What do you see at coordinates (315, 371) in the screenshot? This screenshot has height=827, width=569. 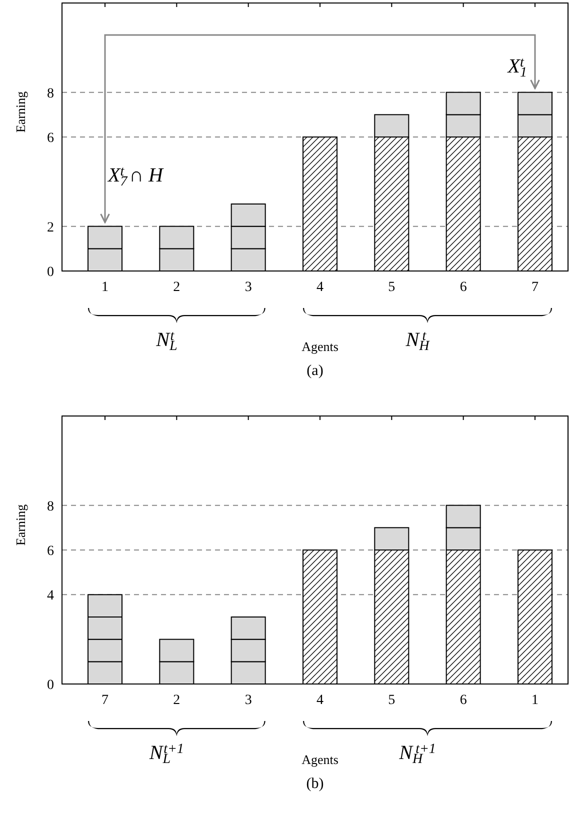 I see `text: (a)` at bounding box center [315, 371].